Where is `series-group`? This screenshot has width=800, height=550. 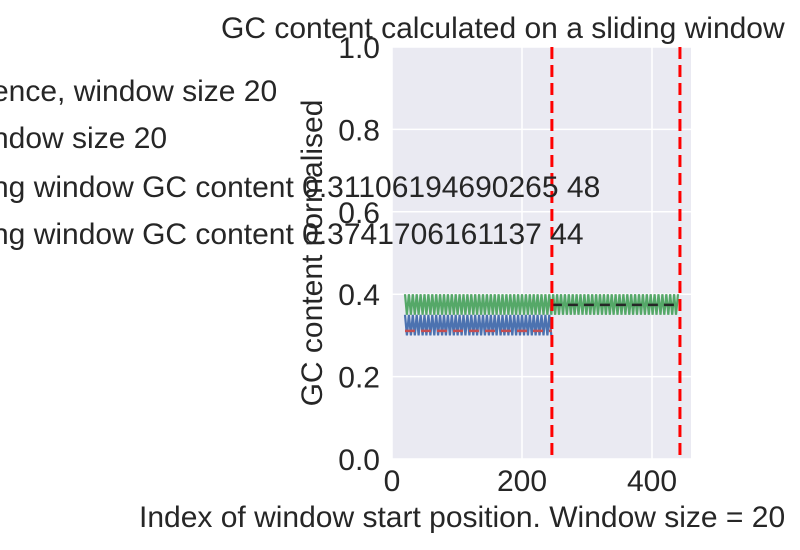
series-group is located at coordinates (541, 315).